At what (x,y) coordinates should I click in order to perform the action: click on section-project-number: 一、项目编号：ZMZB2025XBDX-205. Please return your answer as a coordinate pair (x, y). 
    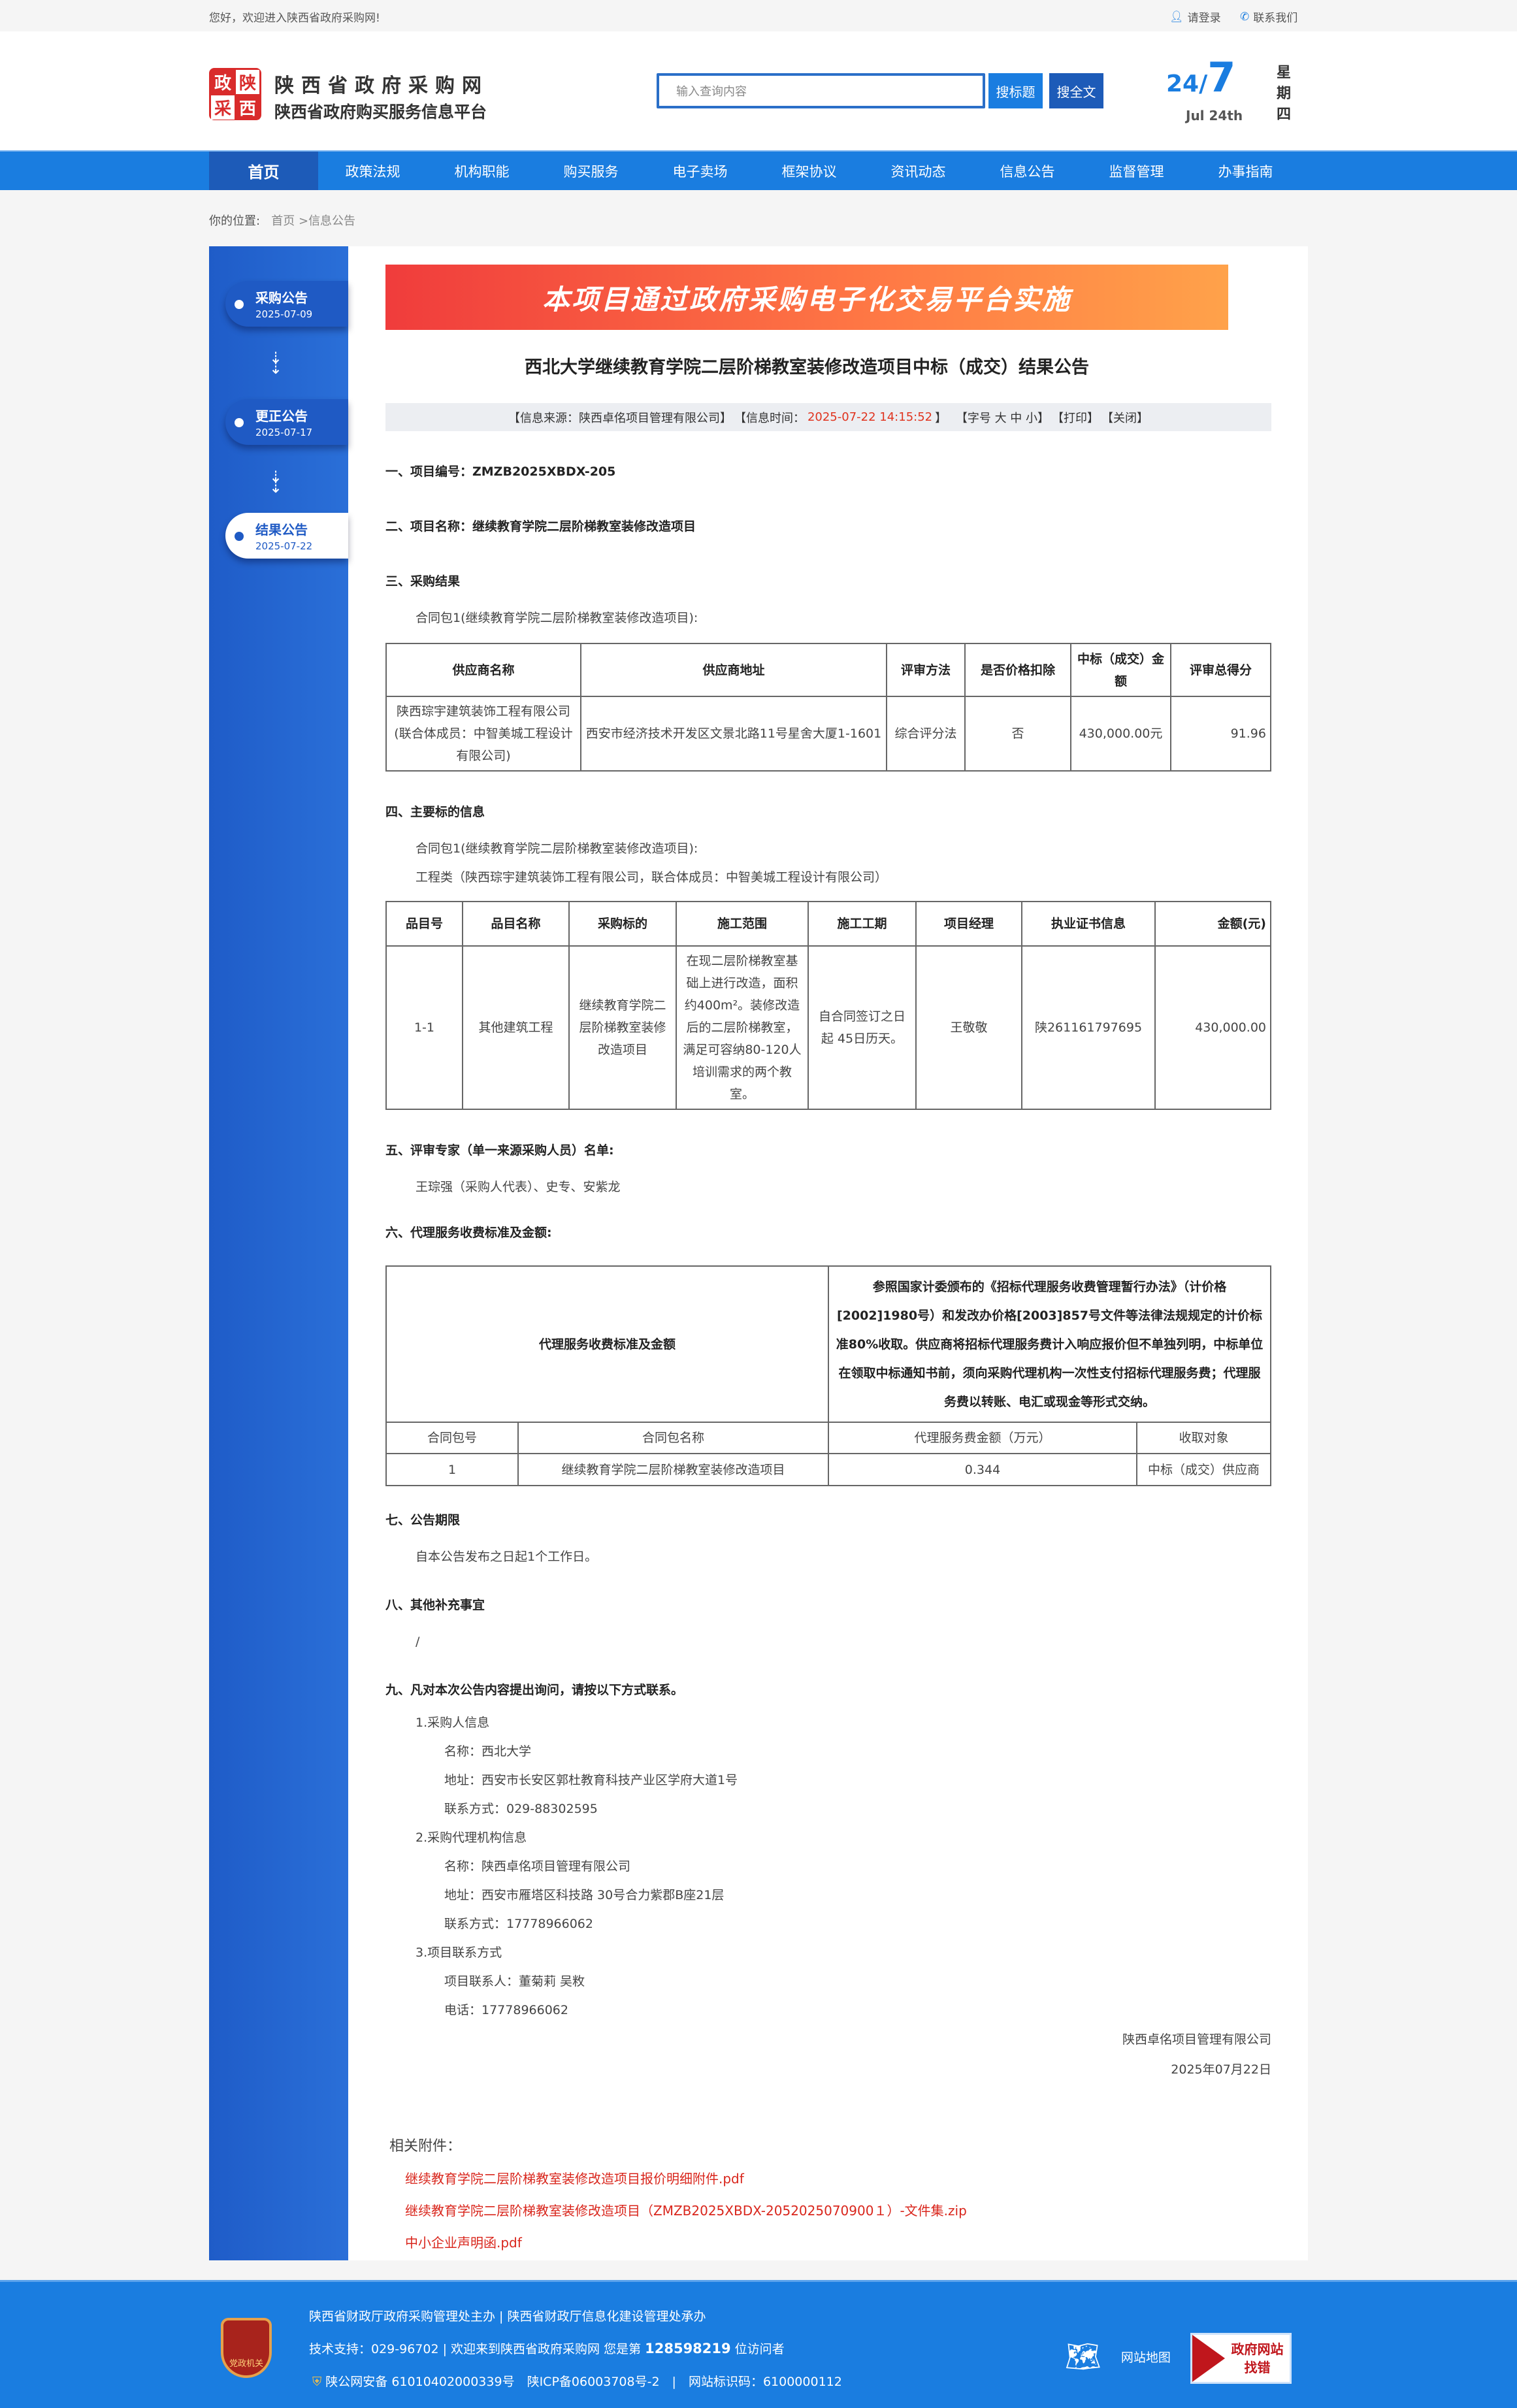
    Looking at the image, I should click on (500, 471).